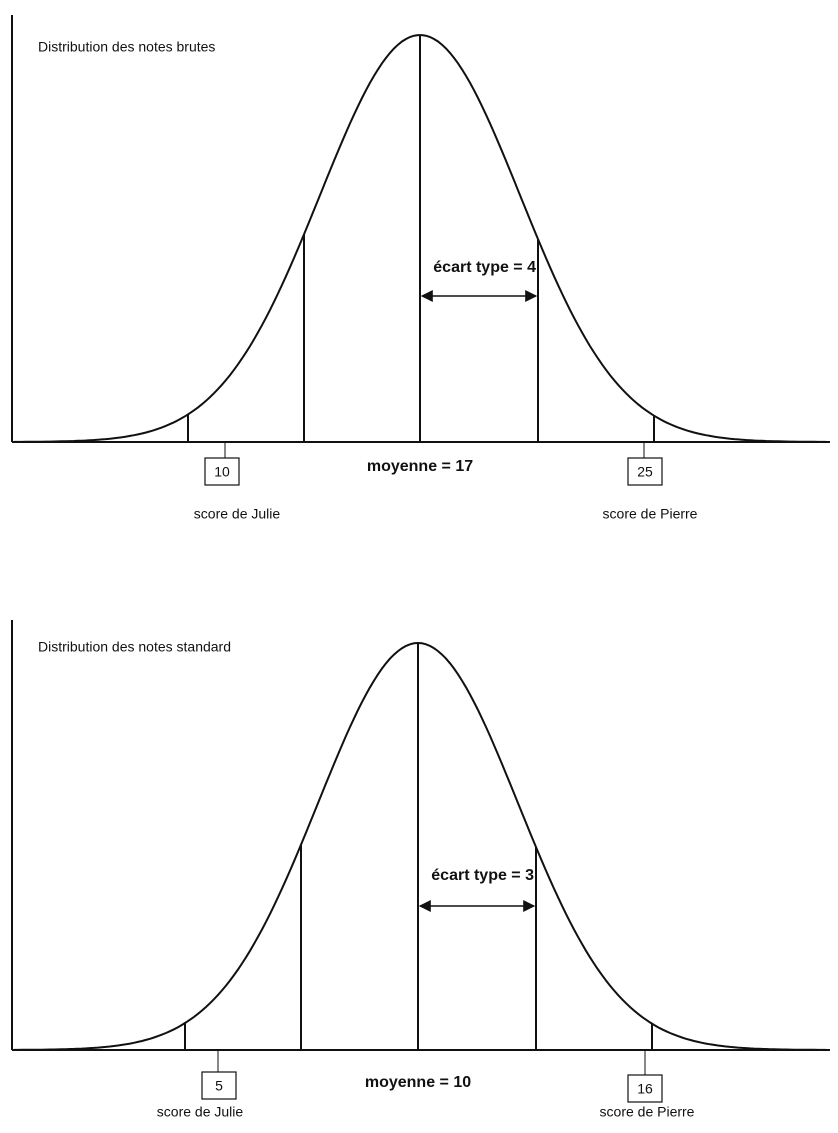 Image resolution: width=838 pixels, height=1133 pixels. Describe the element at coordinates (484, 267) in the screenshot. I see `sd-label: écart type = 4` at that location.